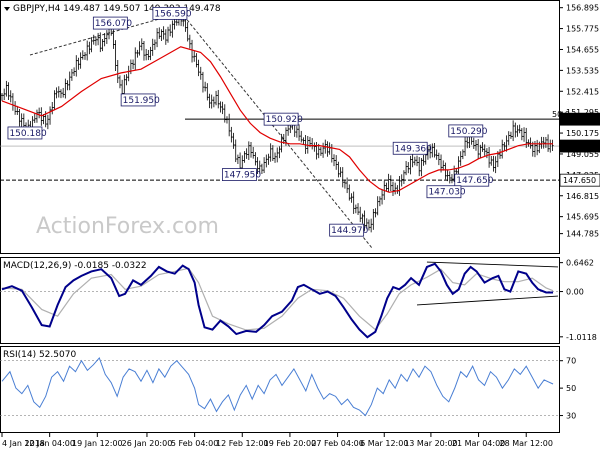 This screenshot has height=450, width=600. Describe the element at coordinates (582, 8) in the screenshot. I see `price-tick-label: 156.895` at that location.